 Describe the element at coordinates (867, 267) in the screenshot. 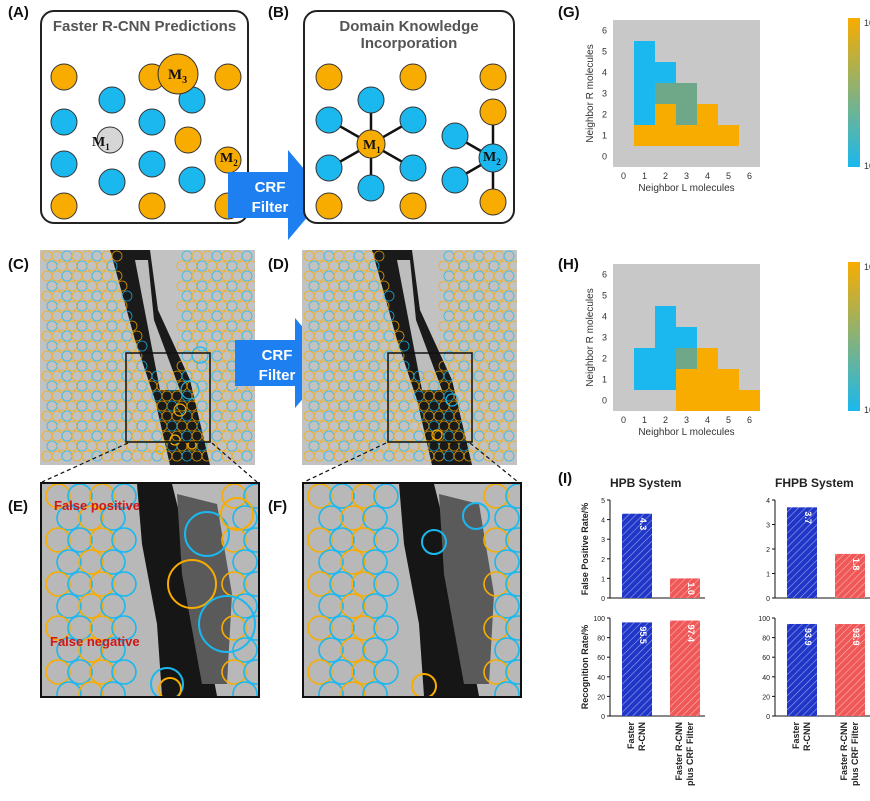

I see `colorbar-top-label: 100% R` at that location.